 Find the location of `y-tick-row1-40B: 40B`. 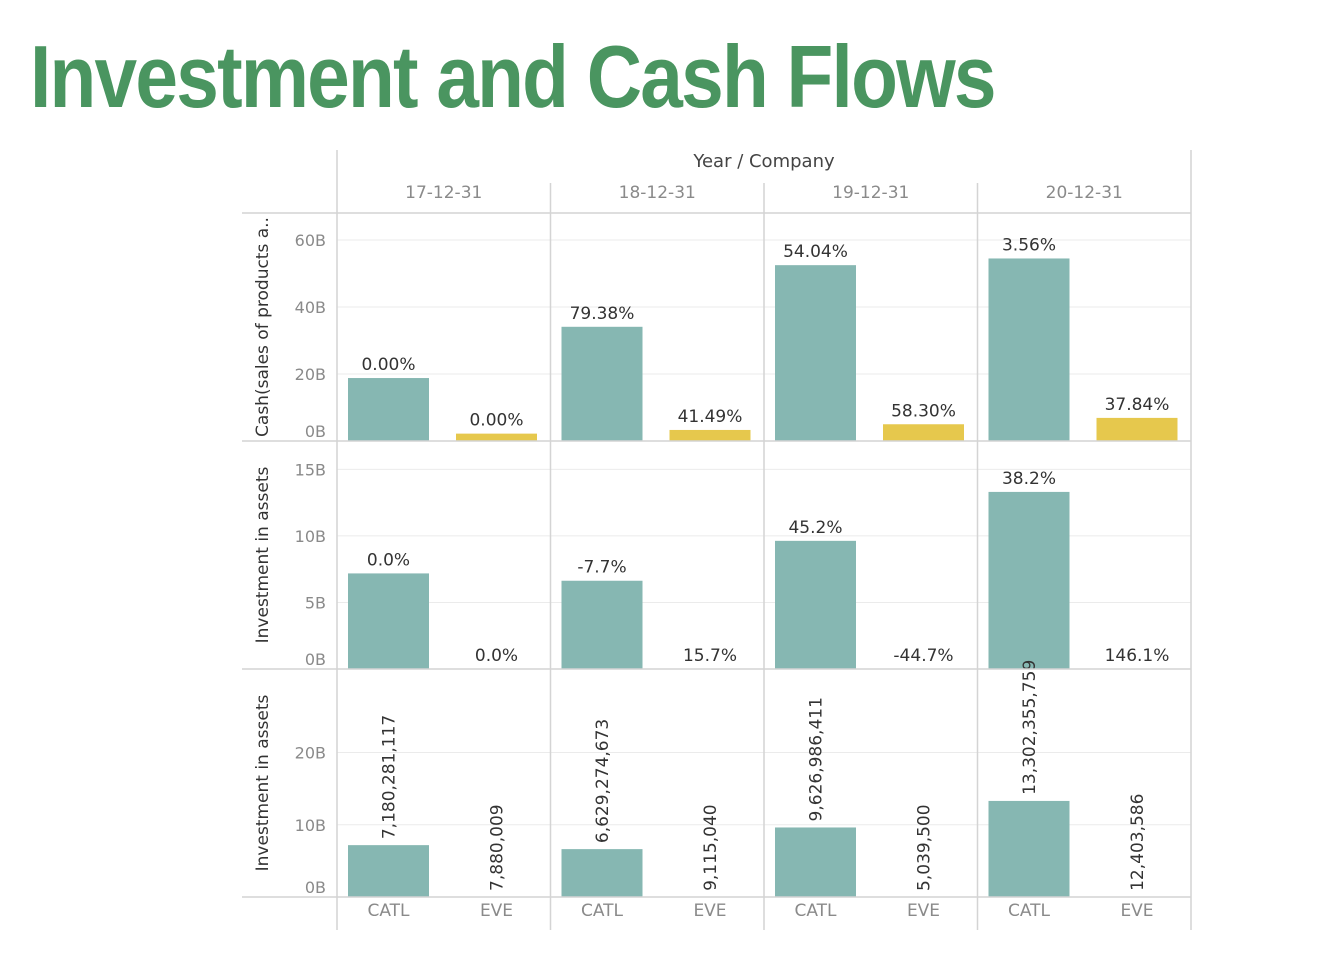

y-tick-row1-40B: 40B is located at coordinates (310, 307).